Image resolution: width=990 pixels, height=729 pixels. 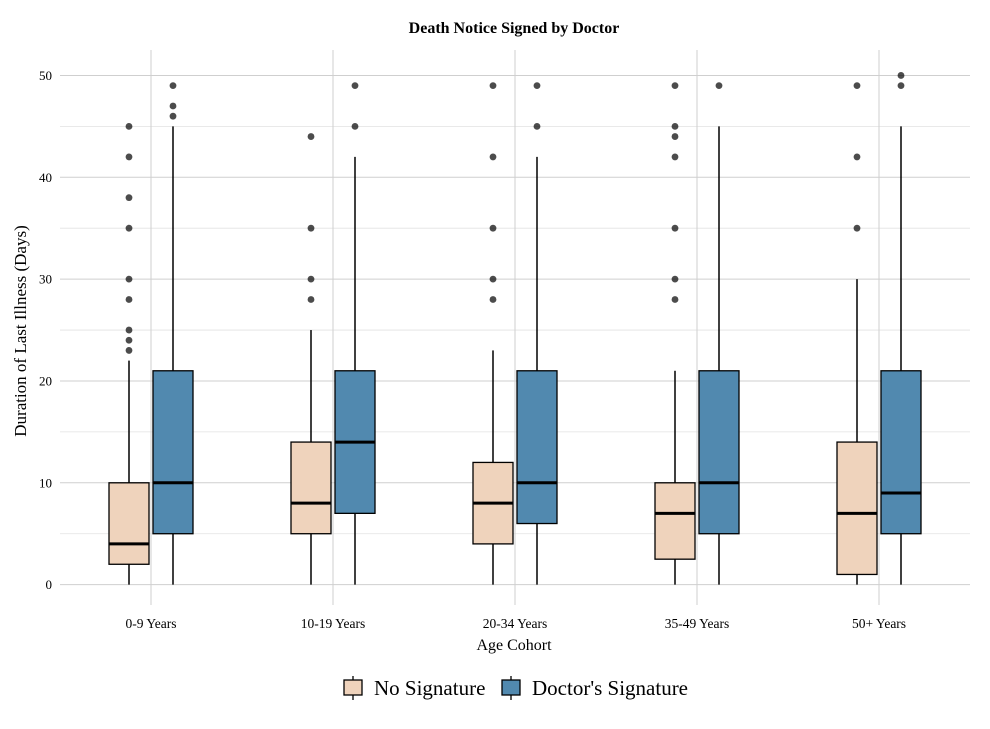 What do you see at coordinates (333, 623) in the screenshot?
I see `x-tick-label: 10-19 Years` at bounding box center [333, 623].